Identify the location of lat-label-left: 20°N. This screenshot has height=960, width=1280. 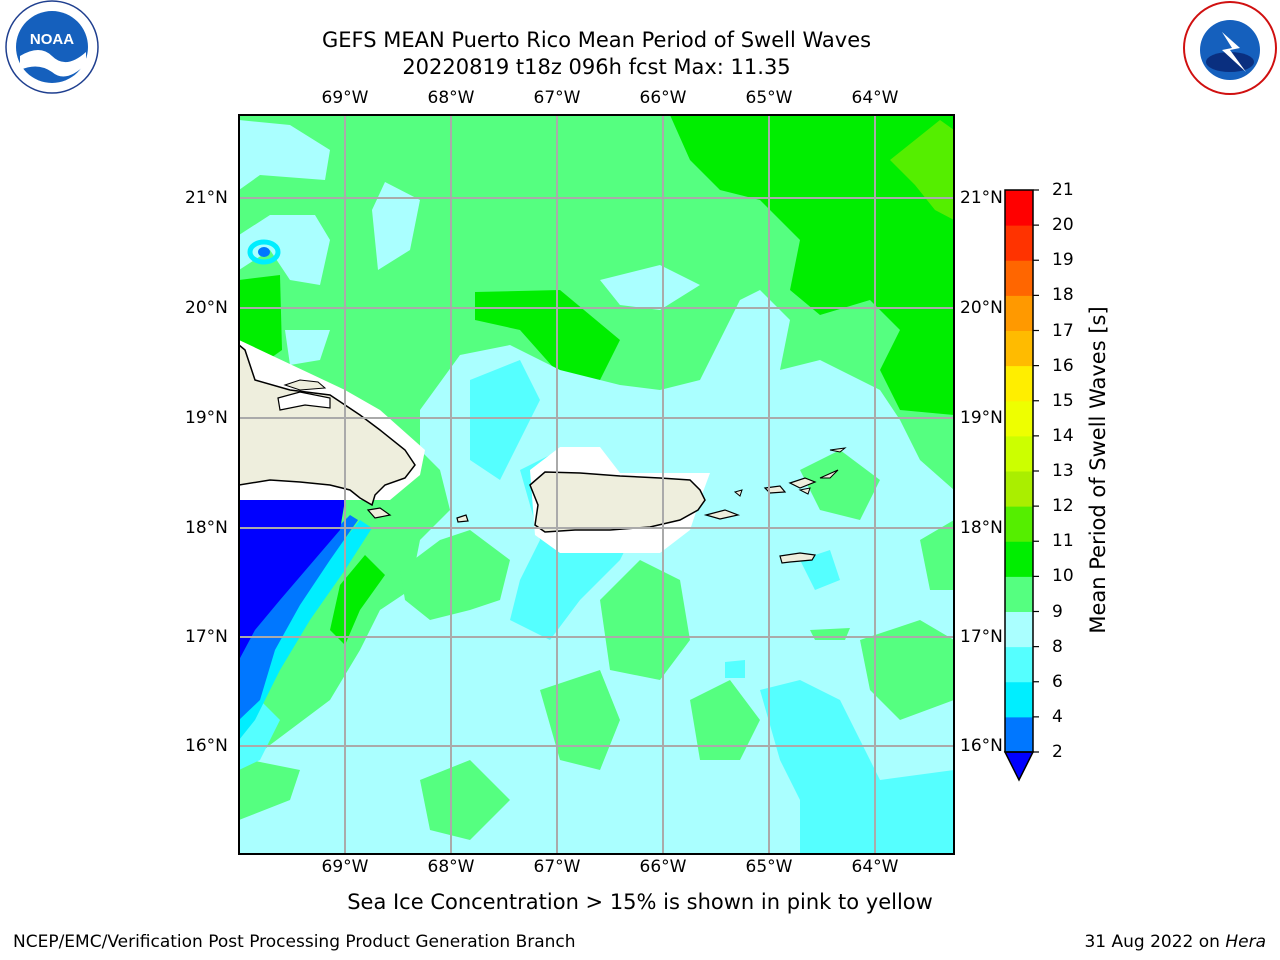
(206, 308).